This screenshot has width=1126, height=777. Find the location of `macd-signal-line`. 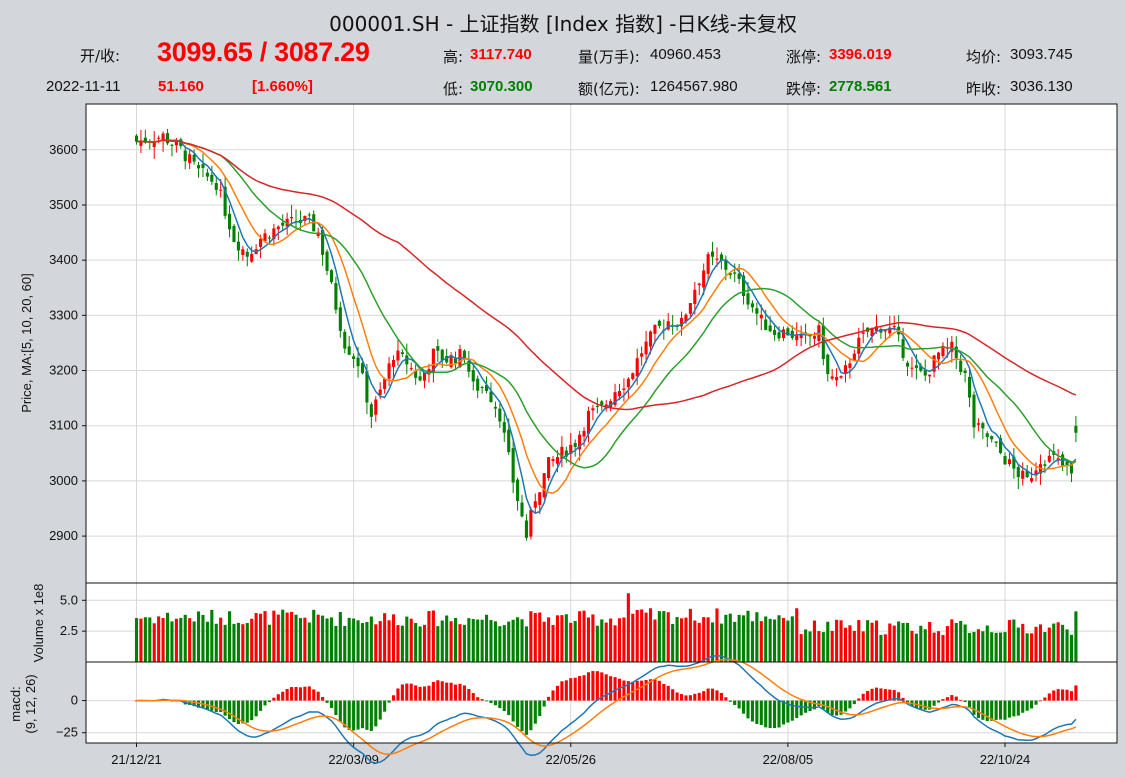

macd-signal-line is located at coordinates (606, 706).